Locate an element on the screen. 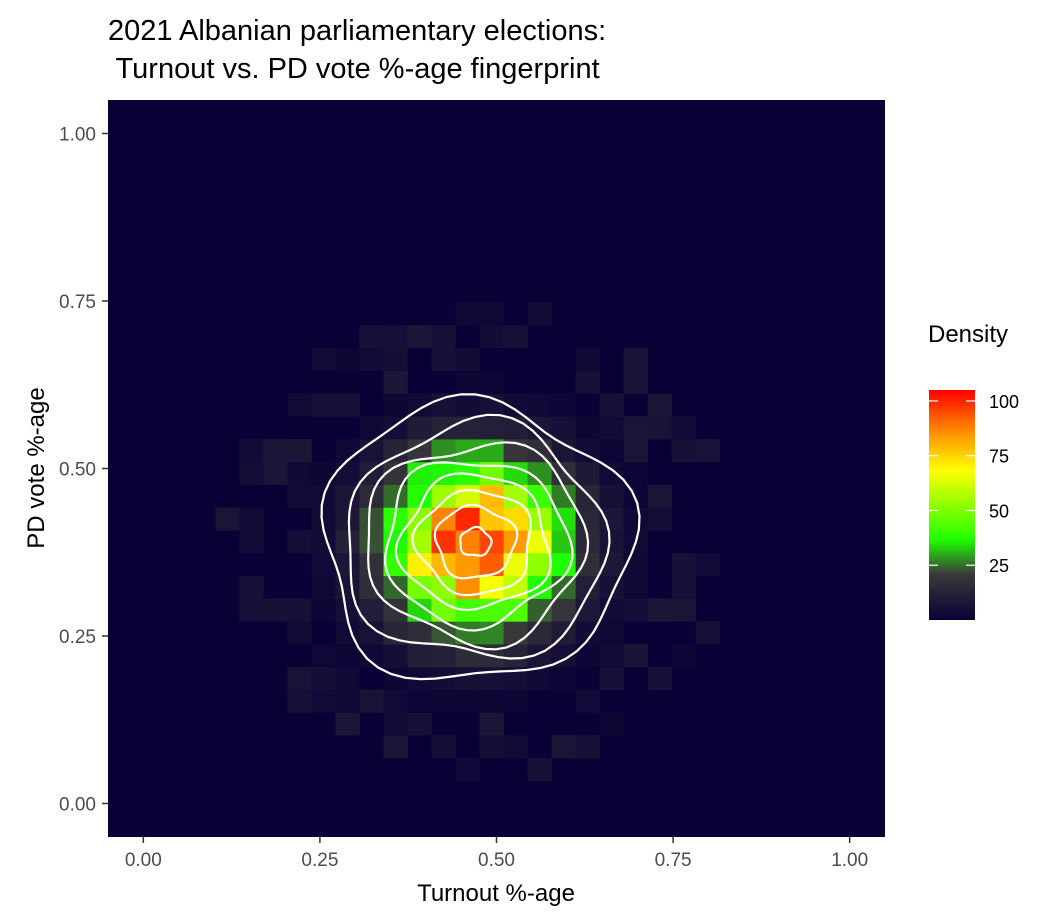 Image resolution: width=1058 pixels, height=922 pixels. y-tick-label: 0.50 is located at coordinates (77, 470).